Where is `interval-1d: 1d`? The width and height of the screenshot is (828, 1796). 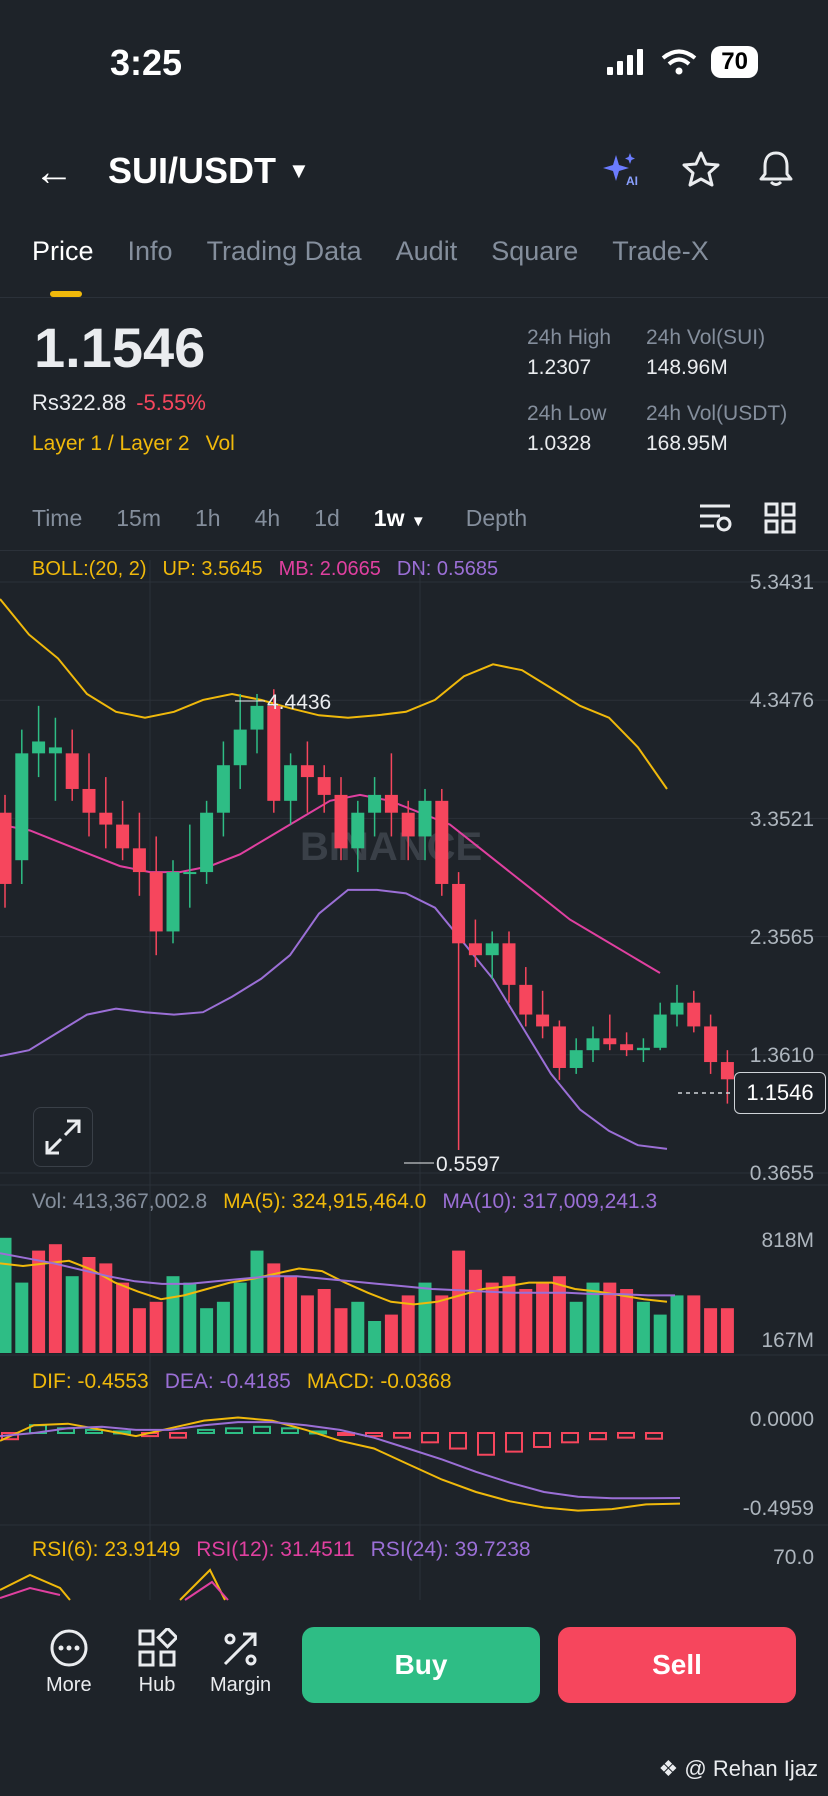 interval-1d: 1d is located at coordinates (327, 518).